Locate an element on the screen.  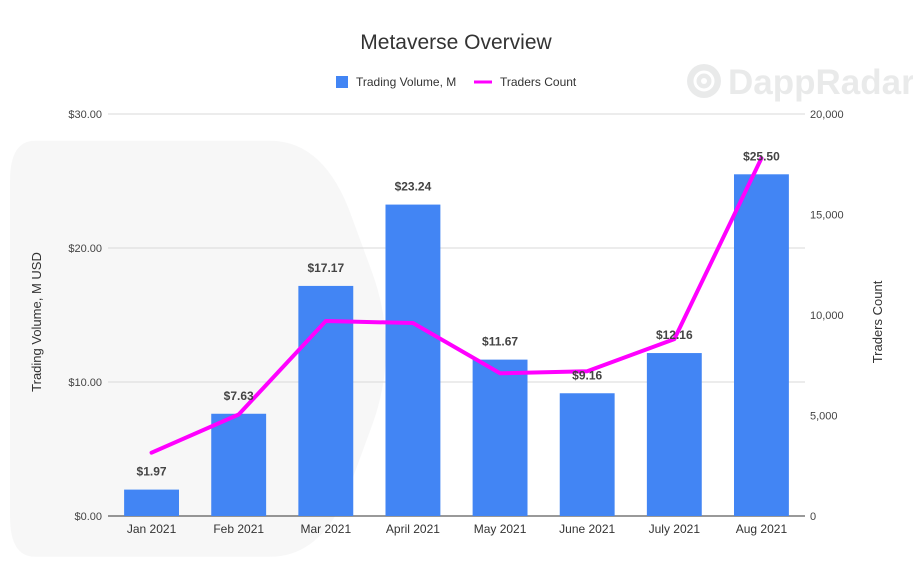
bar-data-label: $11.67 is located at coordinates (500, 342).